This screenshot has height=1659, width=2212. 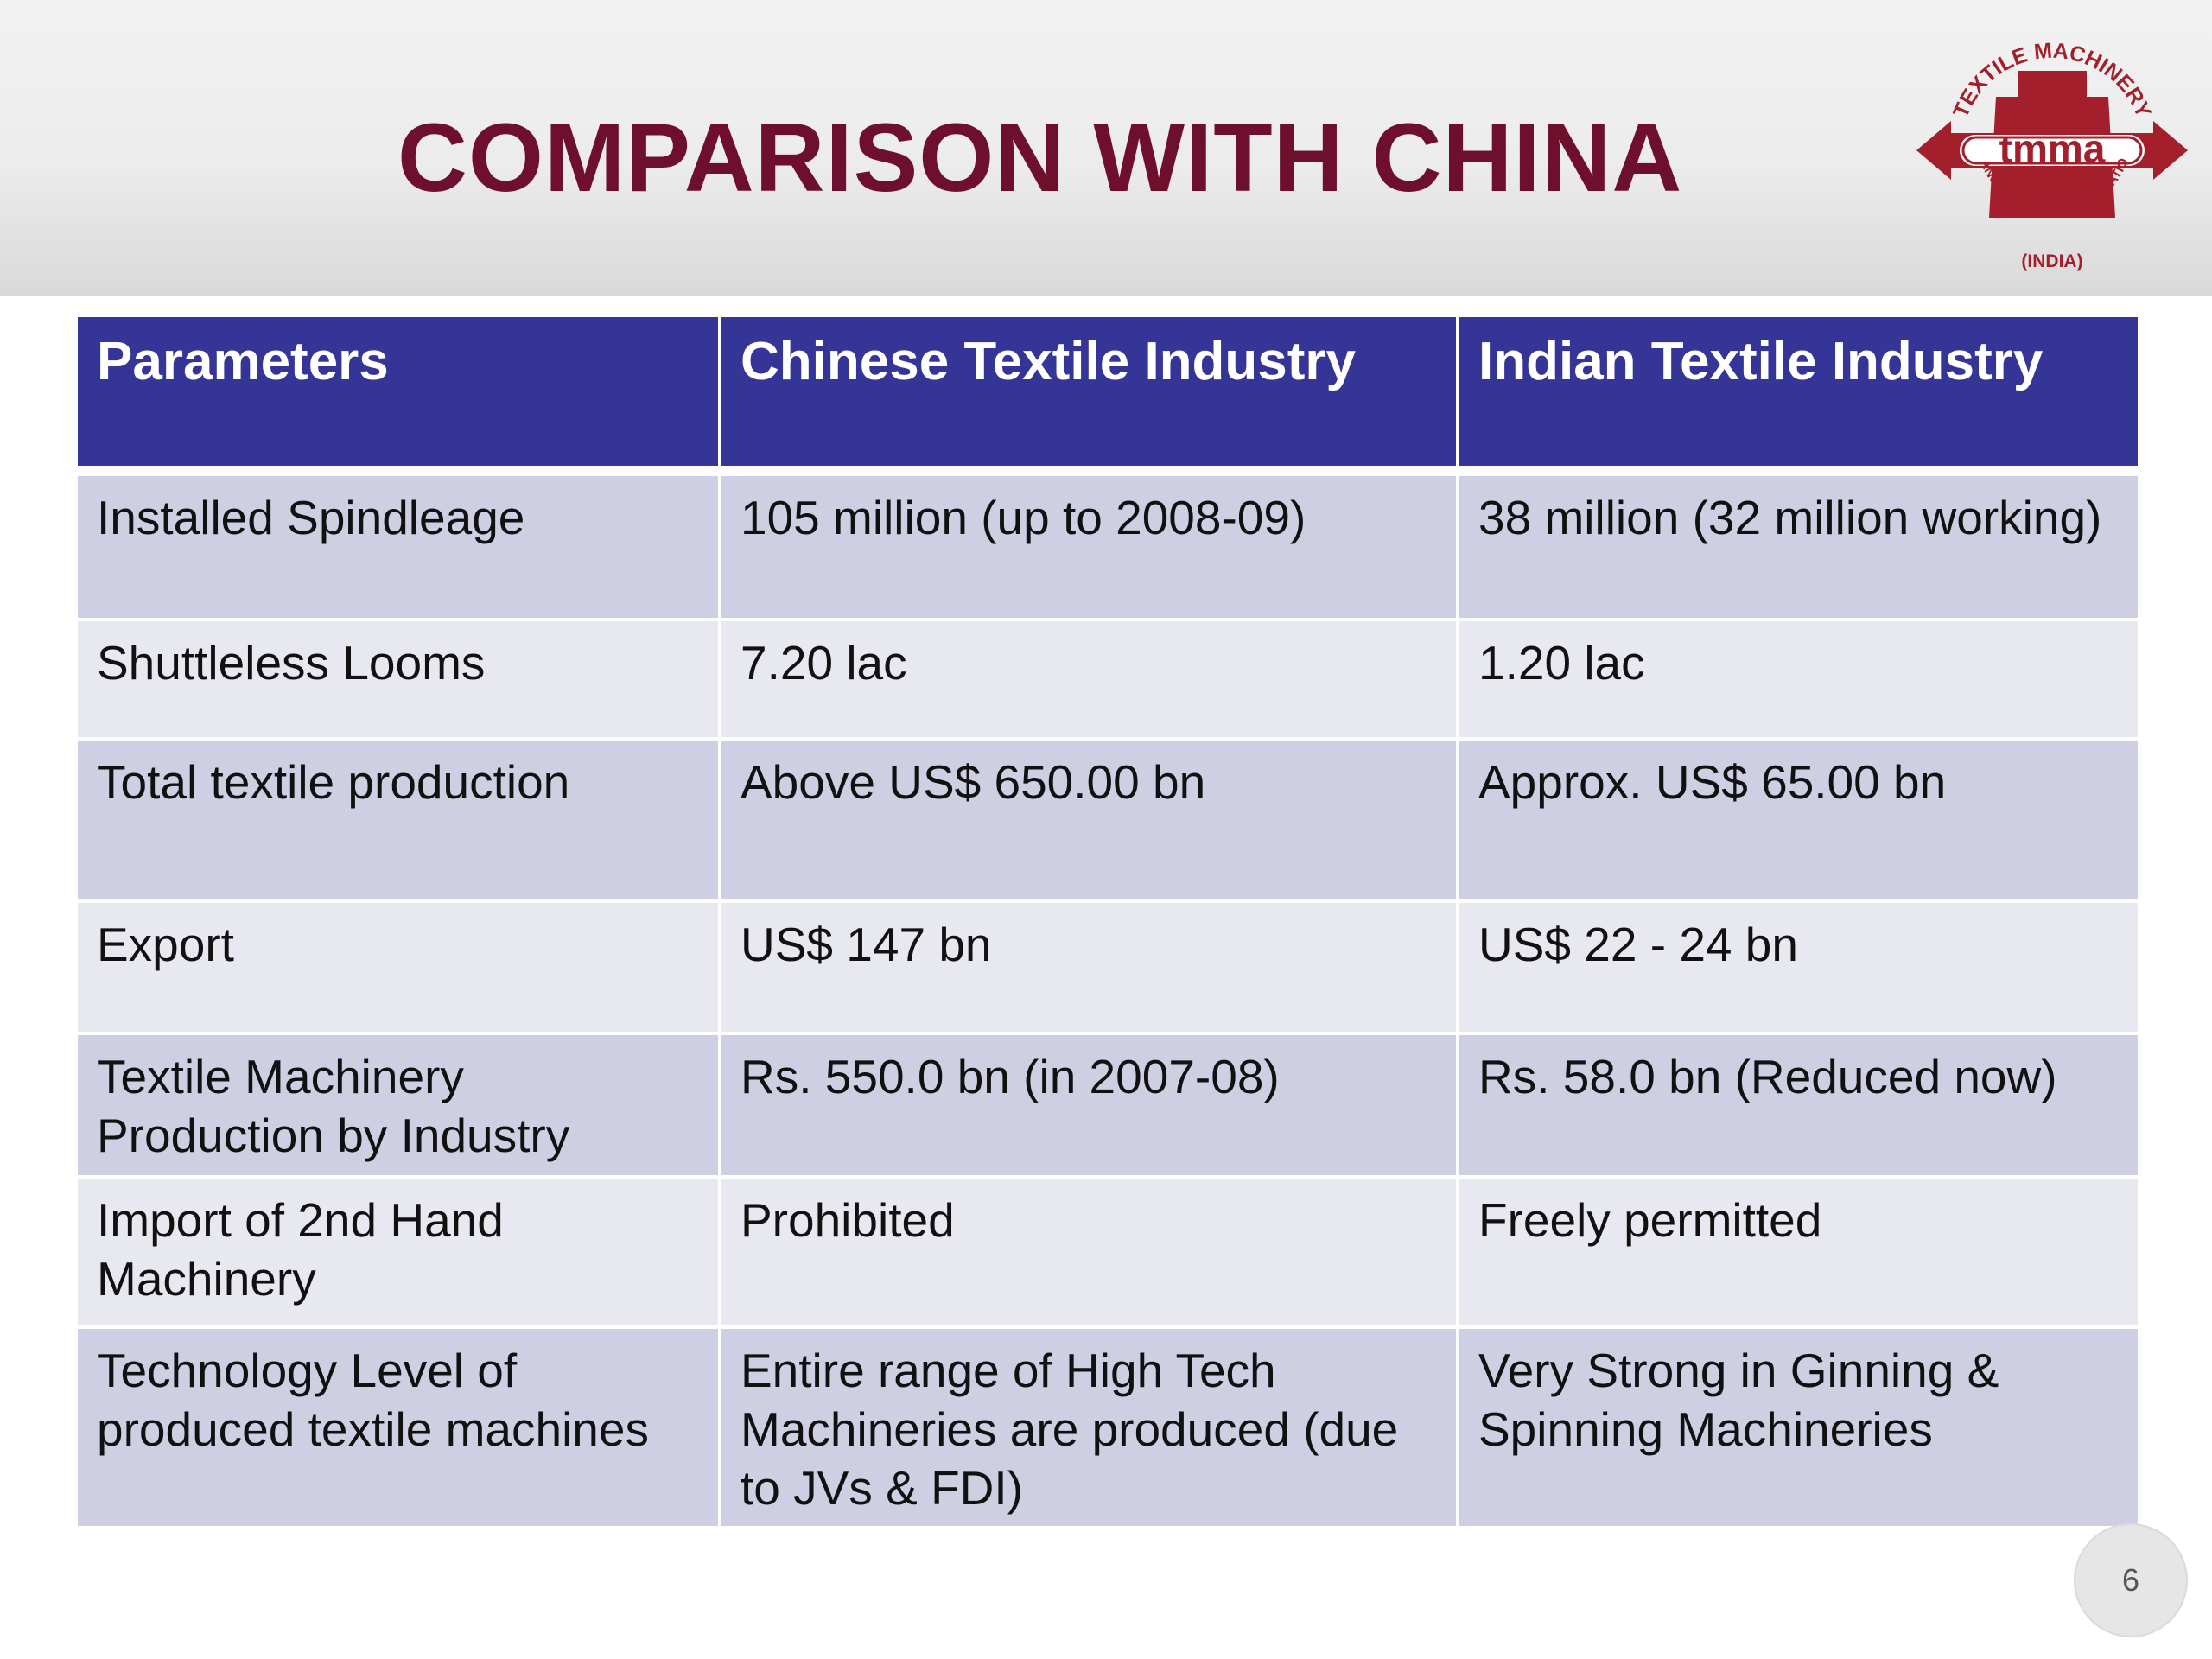 I want to click on header-parameters: Parameters, so click(x=397, y=395).